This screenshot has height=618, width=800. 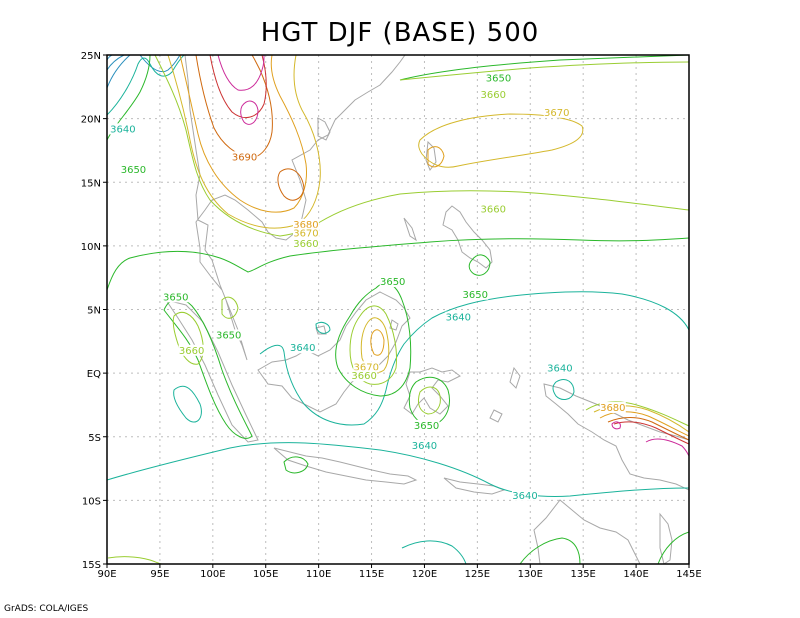 What do you see at coordinates (424, 574) in the screenshot?
I see `lon-tick-label: 120E` at bounding box center [424, 574].